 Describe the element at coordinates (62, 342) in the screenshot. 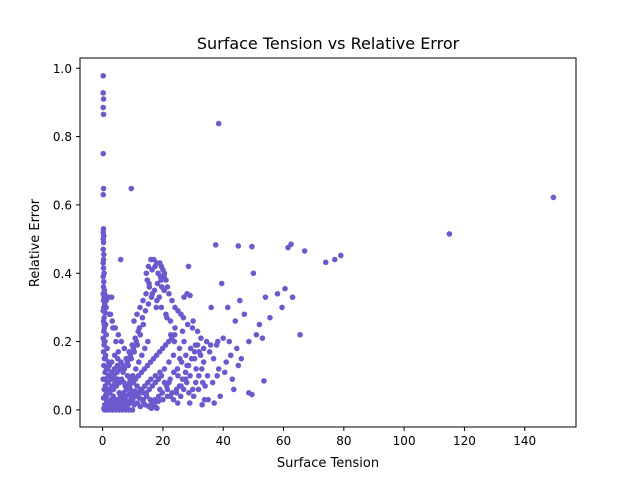

I see `y-tick-label: 0.2` at that location.